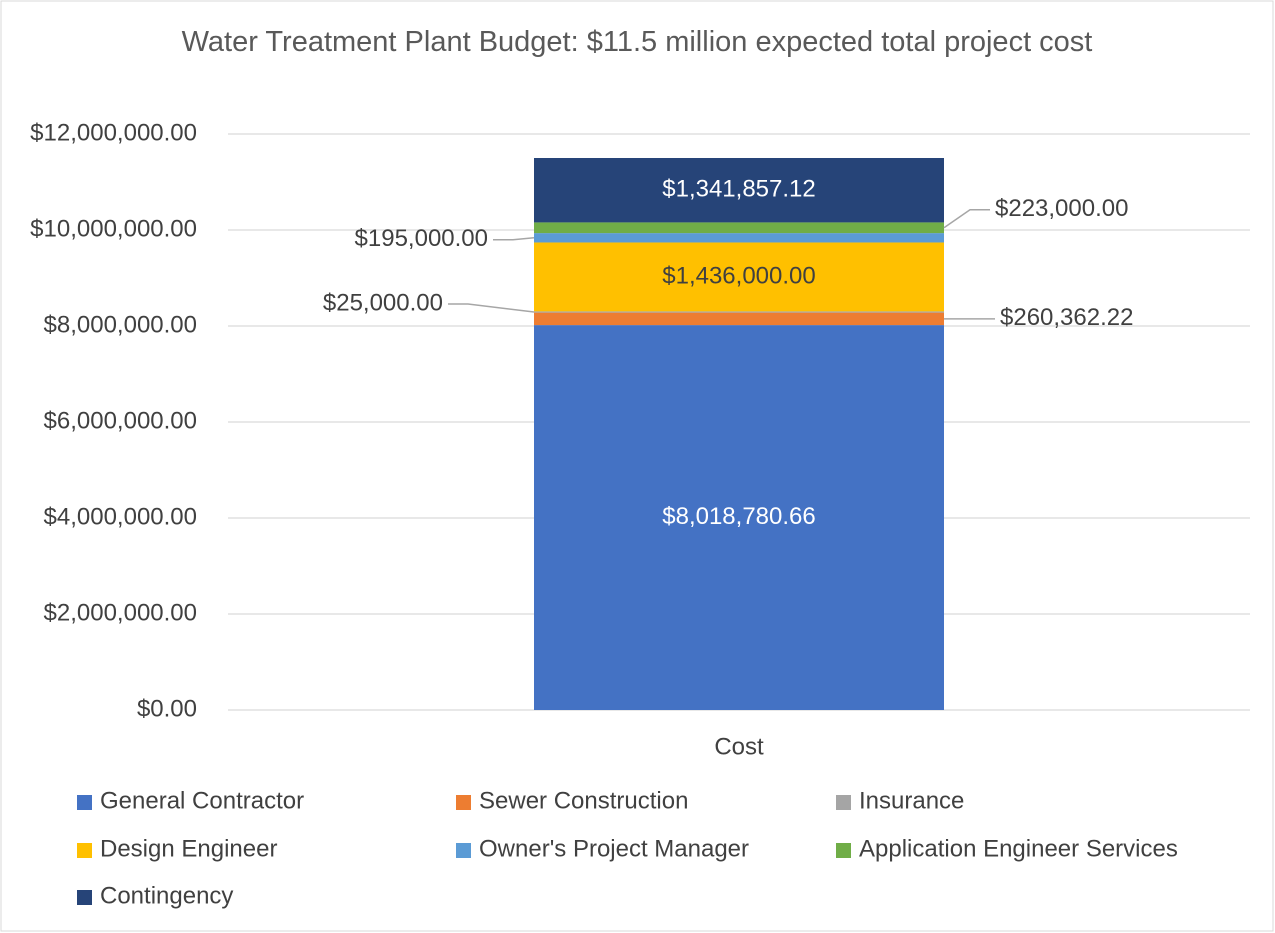 This screenshot has height=933, width=1275. What do you see at coordinates (1066, 317) in the screenshot?
I see `data-label: $260,362.22` at bounding box center [1066, 317].